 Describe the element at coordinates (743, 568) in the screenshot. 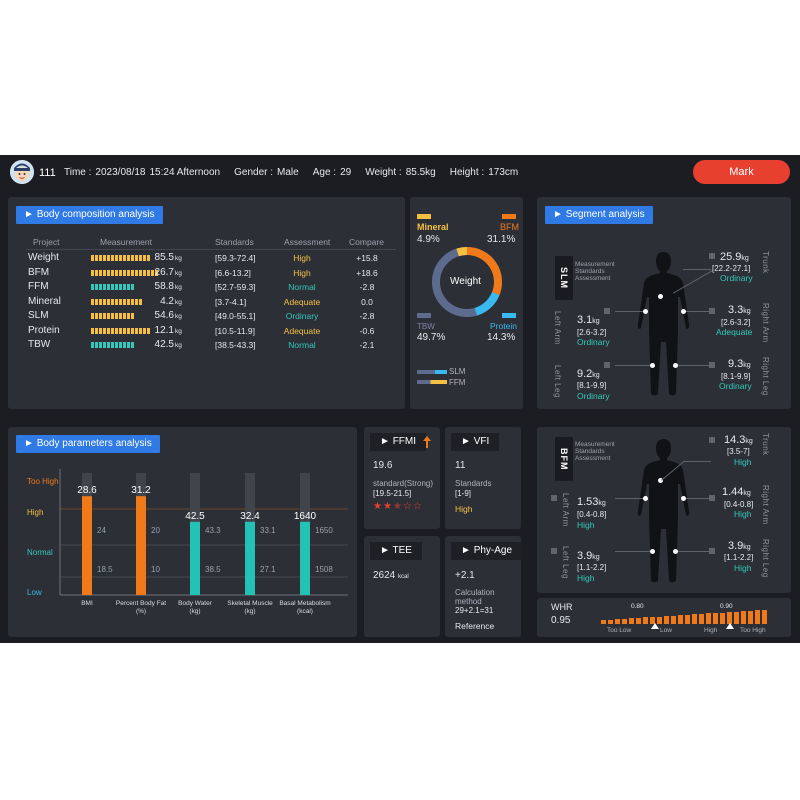

I see `bfm-right-leg-assessment: High` at that location.